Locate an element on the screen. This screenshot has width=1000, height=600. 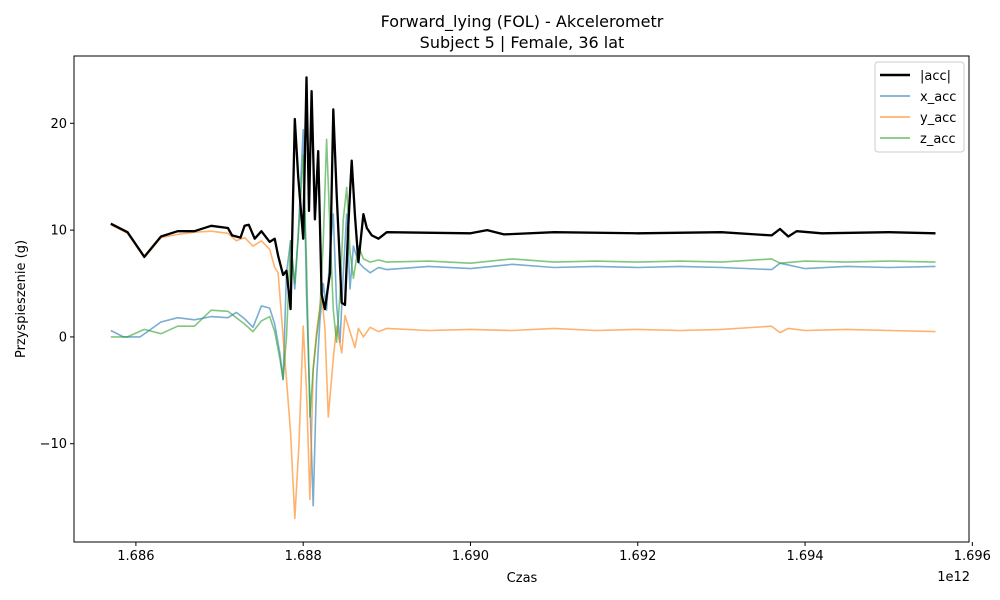
x-tick-label: 1.696 is located at coordinates (972, 556).